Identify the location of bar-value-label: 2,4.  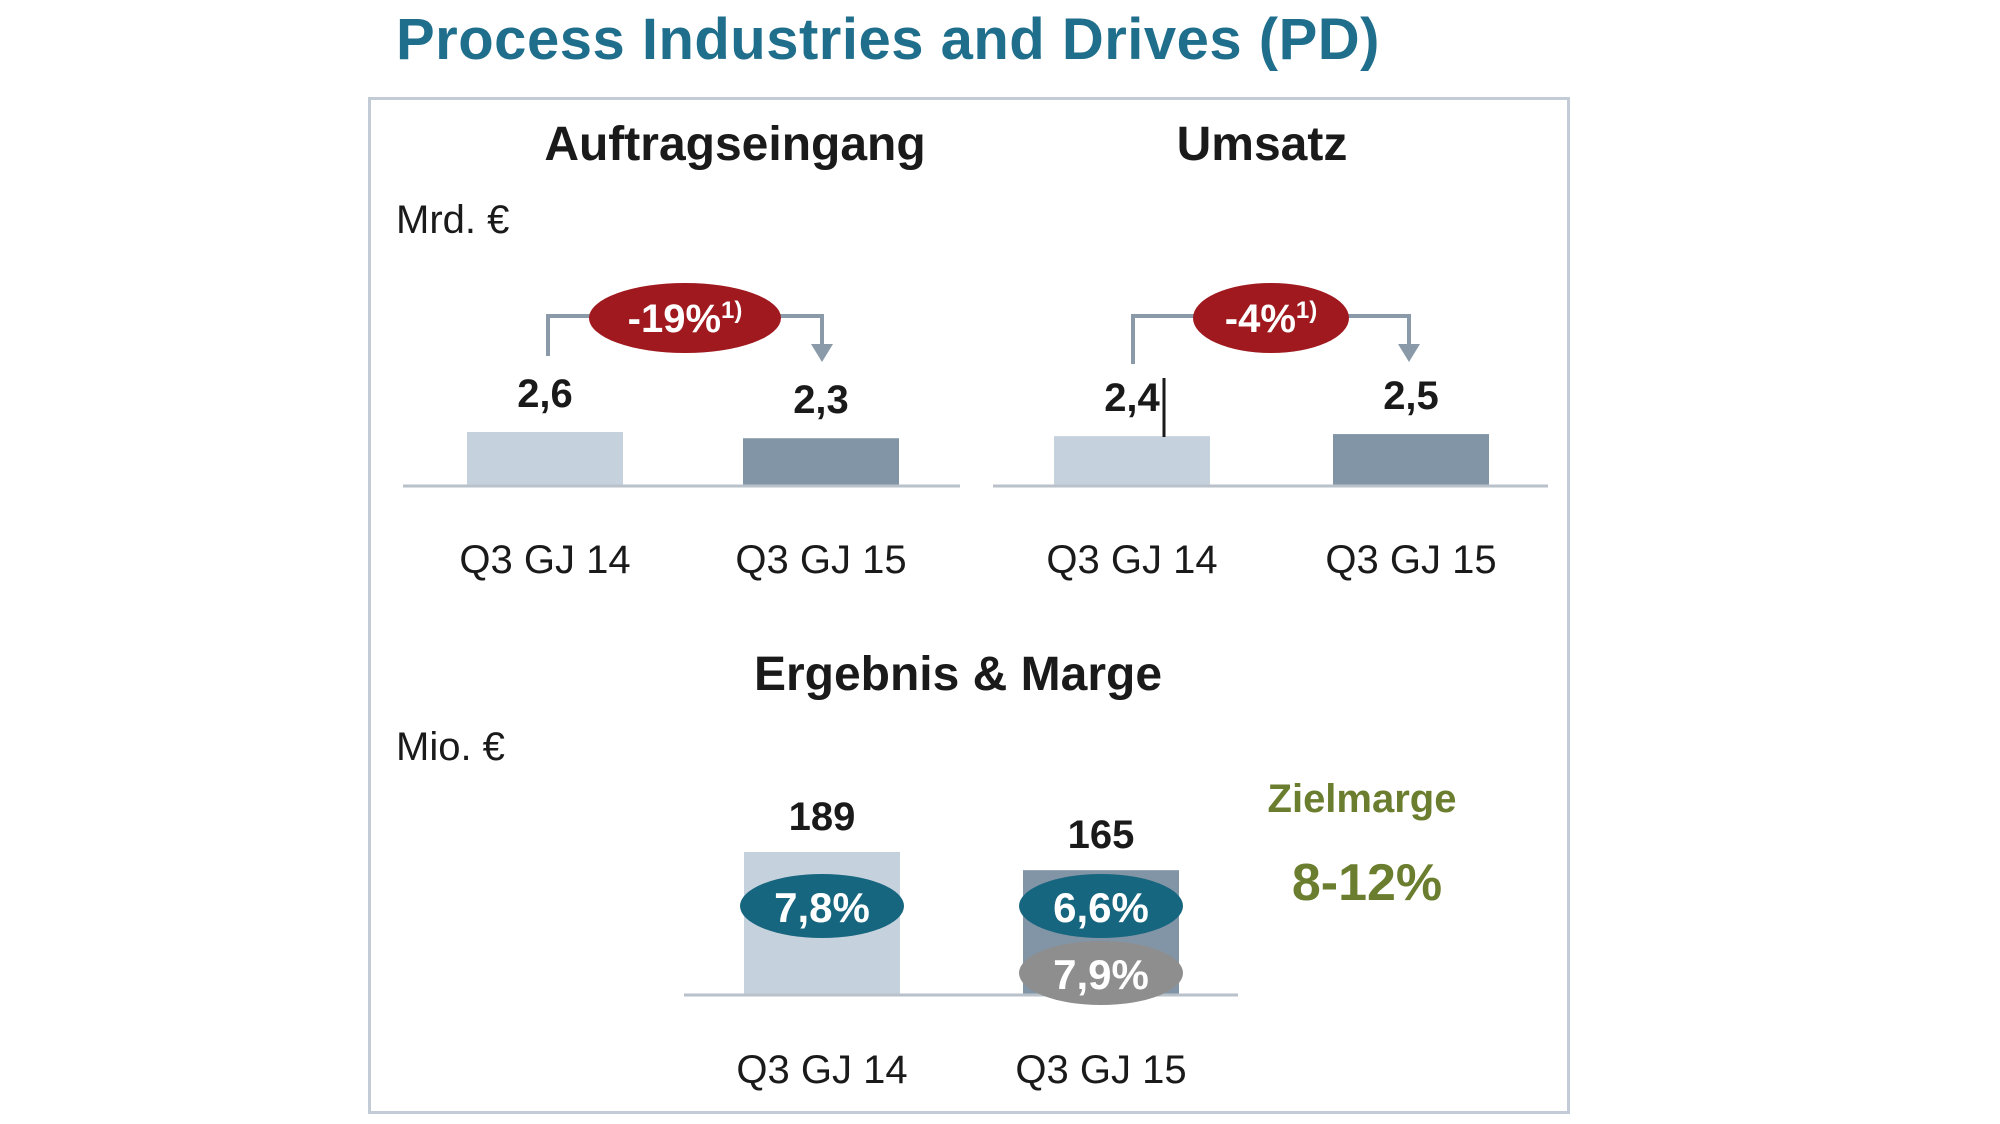
(1132, 398).